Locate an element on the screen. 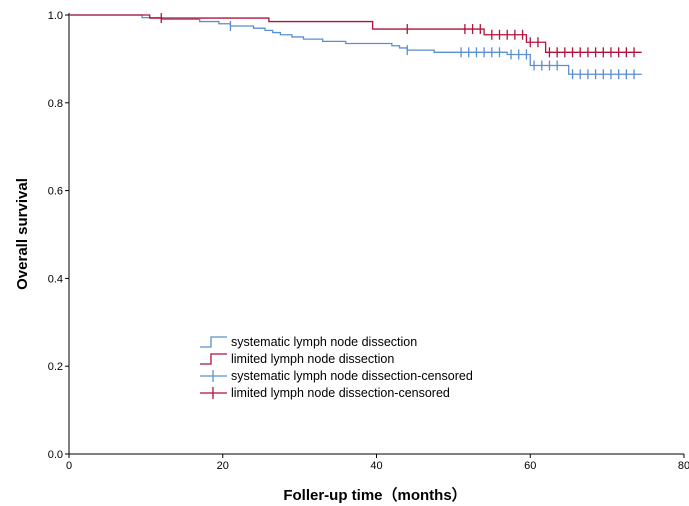 The width and height of the screenshot is (689, 506). survival-curve-limited is located at coordinates (355, 33).